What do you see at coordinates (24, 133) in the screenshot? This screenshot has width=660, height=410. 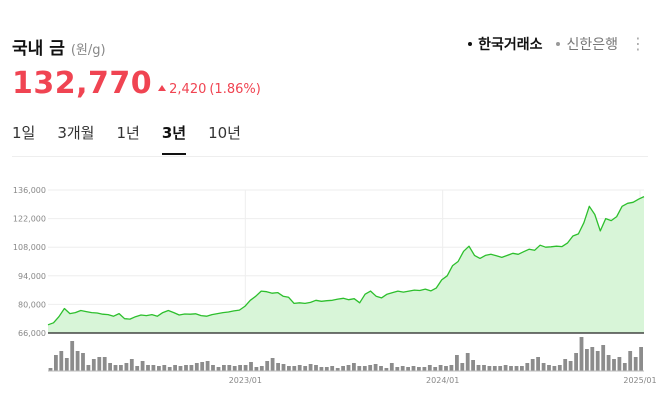 I see `tab-1d: 1일` at bounding box center [24, 133].